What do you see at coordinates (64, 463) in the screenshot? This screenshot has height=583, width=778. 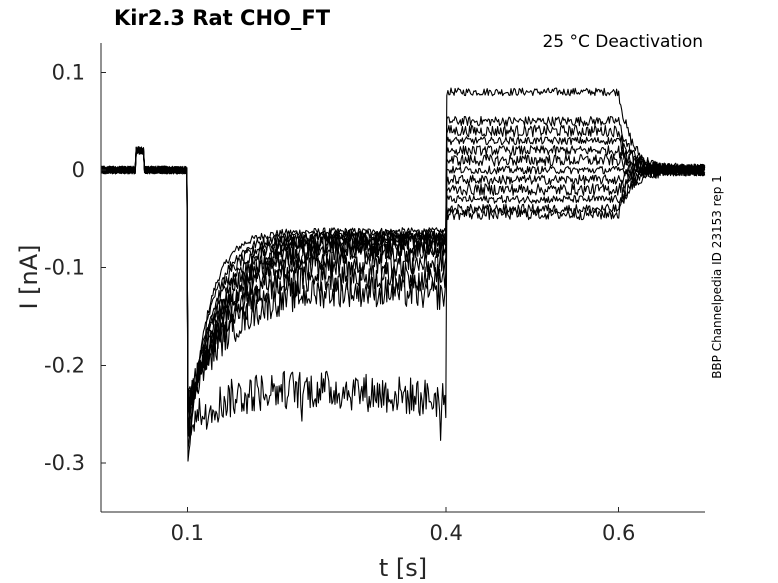 I see `y-tick-label: -0.3` at bounding box center [64, 463].